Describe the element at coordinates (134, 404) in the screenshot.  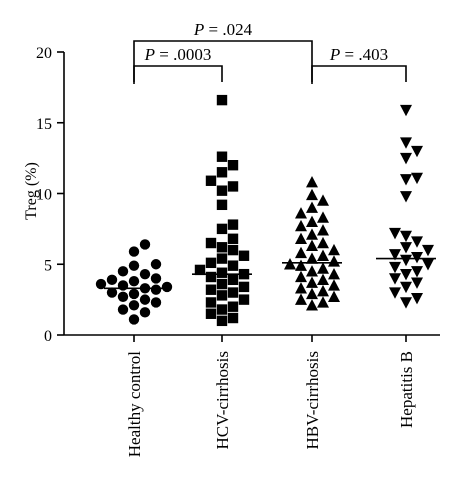
I see `x-category-label: Healthy control` at that location.